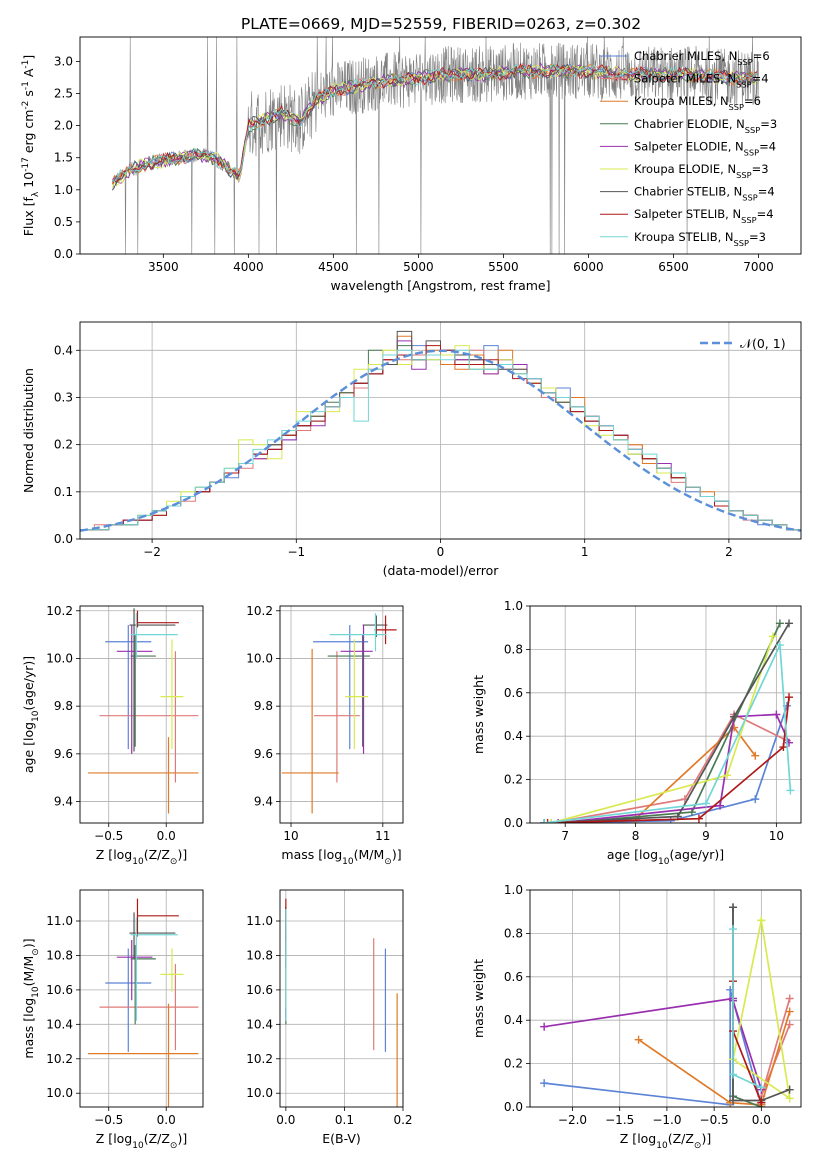 The image size is (819, 1170). What do you see at coordinates (263, 706) in the screenshot?
I see `y-tick-label: 9.8` at bounding box center [263, 706].